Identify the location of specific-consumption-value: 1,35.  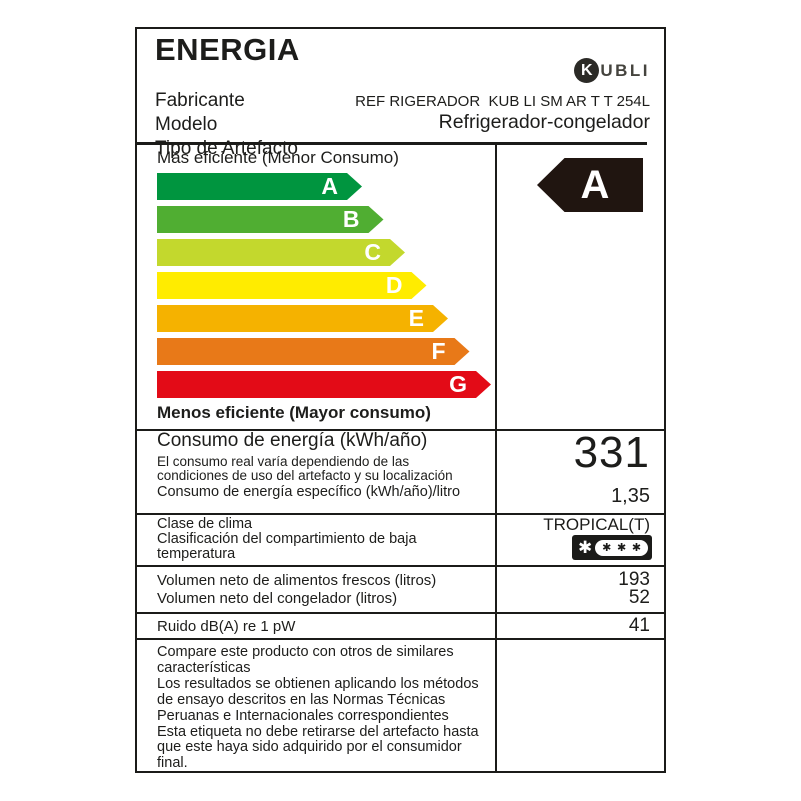
(630, 496).